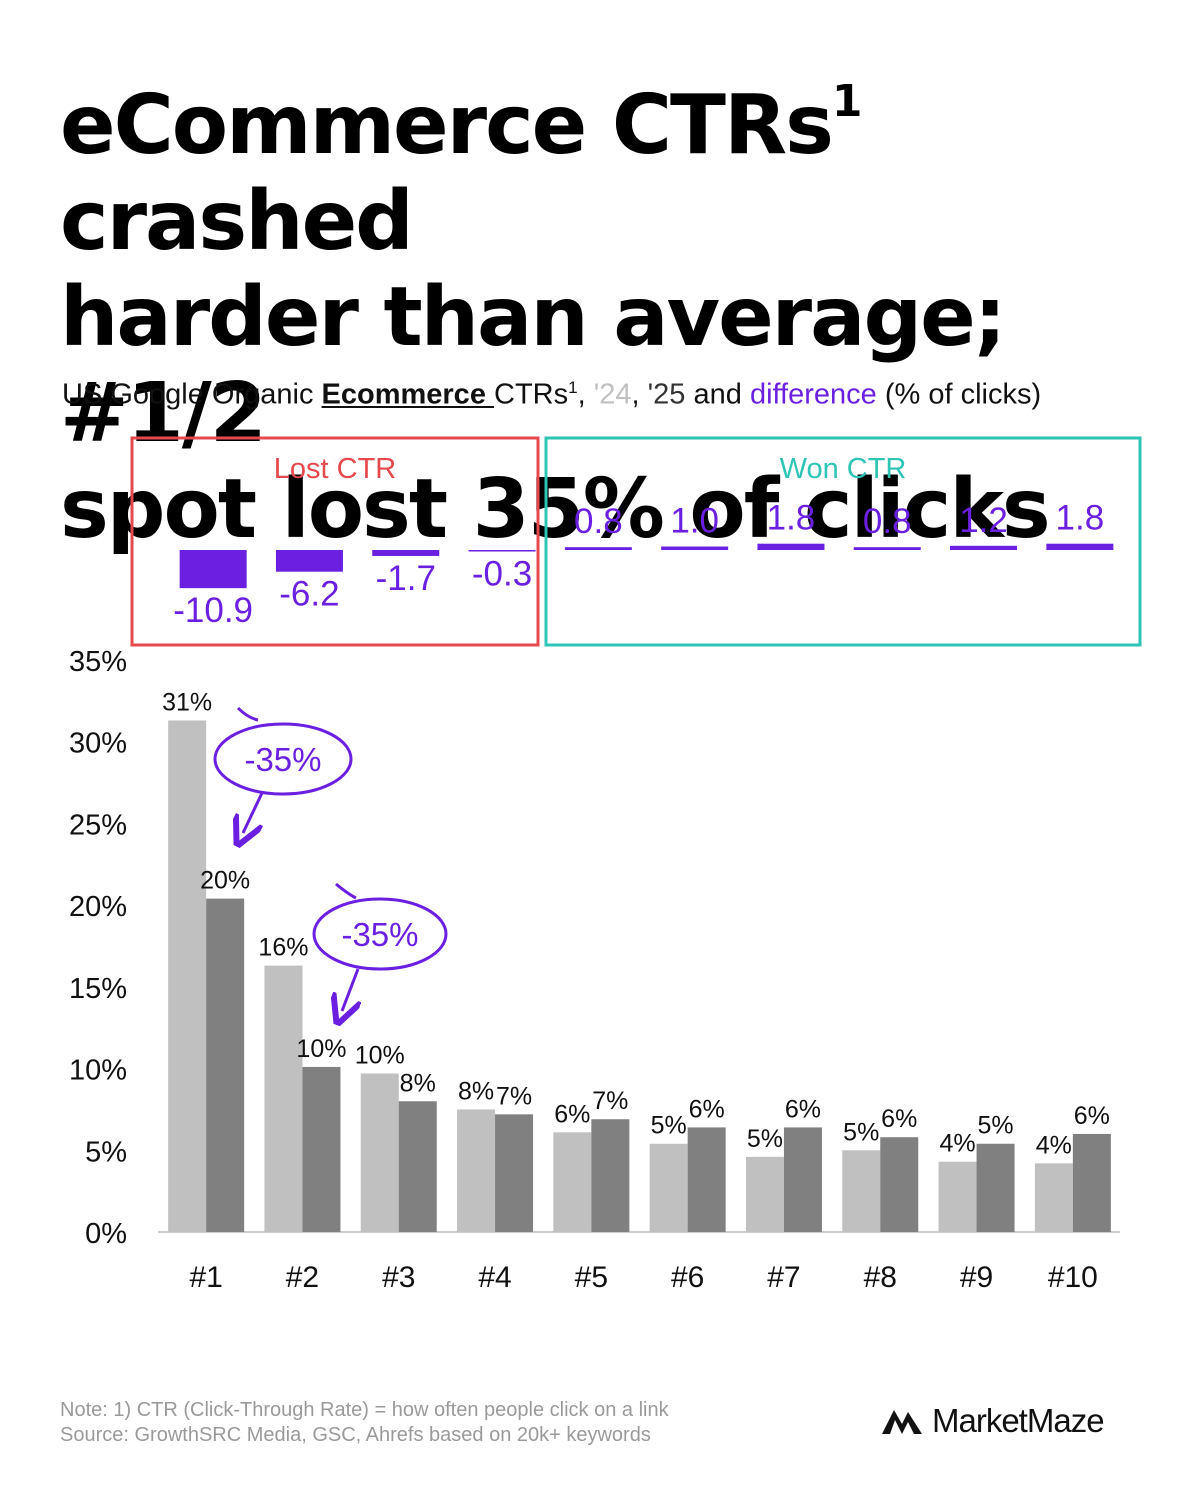 The image size is (1200, 1500). I want to click on lost-ctr-label: Lost CTR, so click(335, 469).